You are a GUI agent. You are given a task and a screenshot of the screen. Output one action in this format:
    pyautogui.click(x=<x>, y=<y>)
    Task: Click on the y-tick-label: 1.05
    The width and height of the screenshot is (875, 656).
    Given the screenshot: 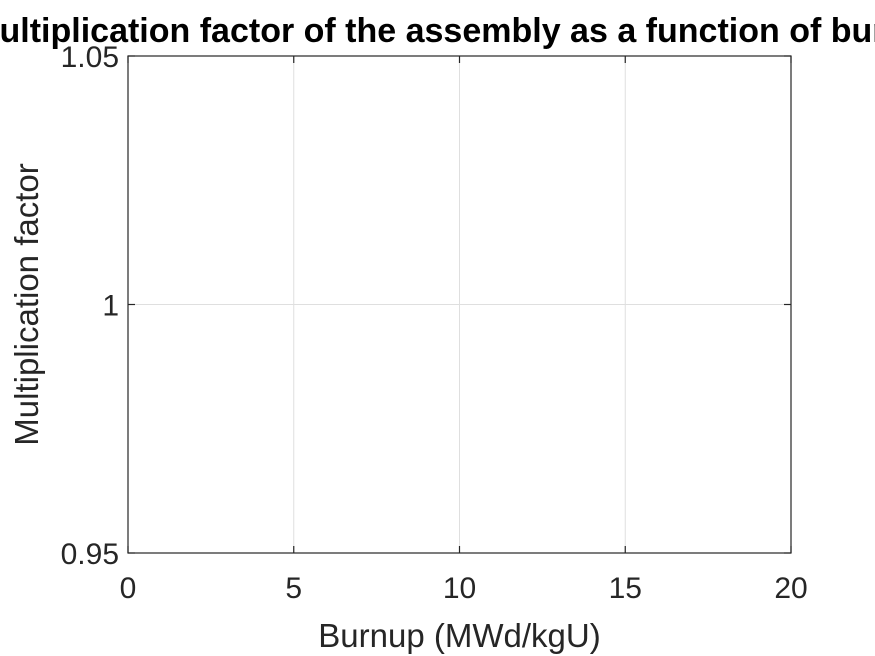 What is the action you would take?
    pyautogui.click(x=90, y=57)
    